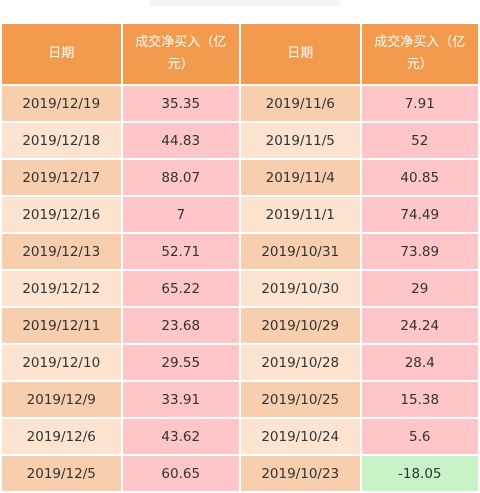 This screenshot has width=480, height=493. What do you see at coordinates (419, 103) in the screenshot?
I see `net-buy-cell-right: 7.91` at bounding box center [419, 103].